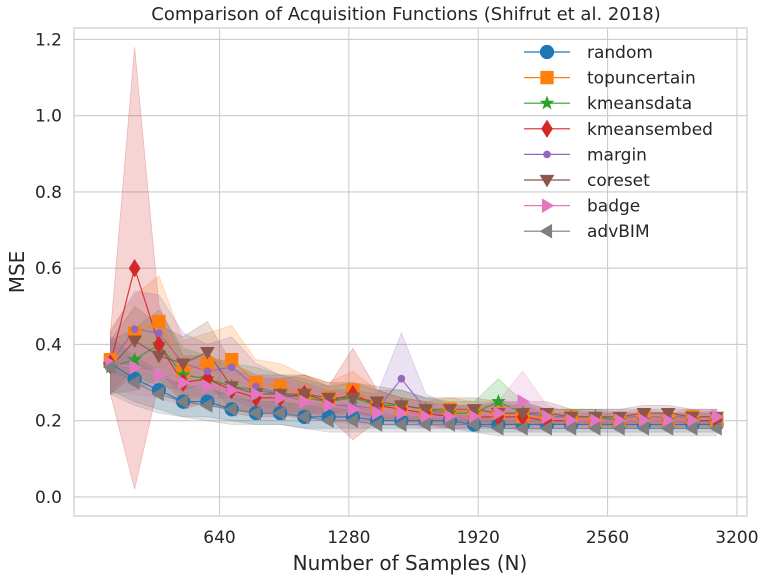 Image resolution: width=761 pixels, height=579 pixels. What do you see at coordinates (547, 102) in the screenshot?
I see `legend-marker-kmeansdata` at bounding box center [547, 102].